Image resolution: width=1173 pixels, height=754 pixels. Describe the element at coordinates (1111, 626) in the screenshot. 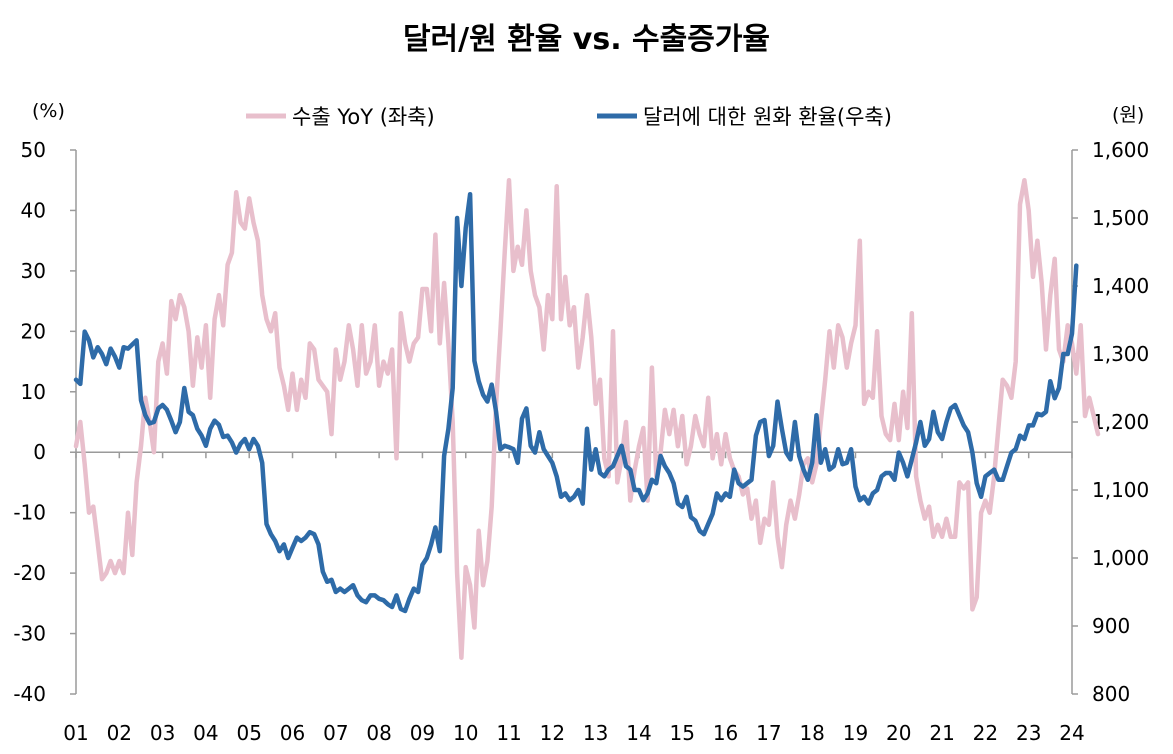

I see `right-tick-label: 900` at that location.